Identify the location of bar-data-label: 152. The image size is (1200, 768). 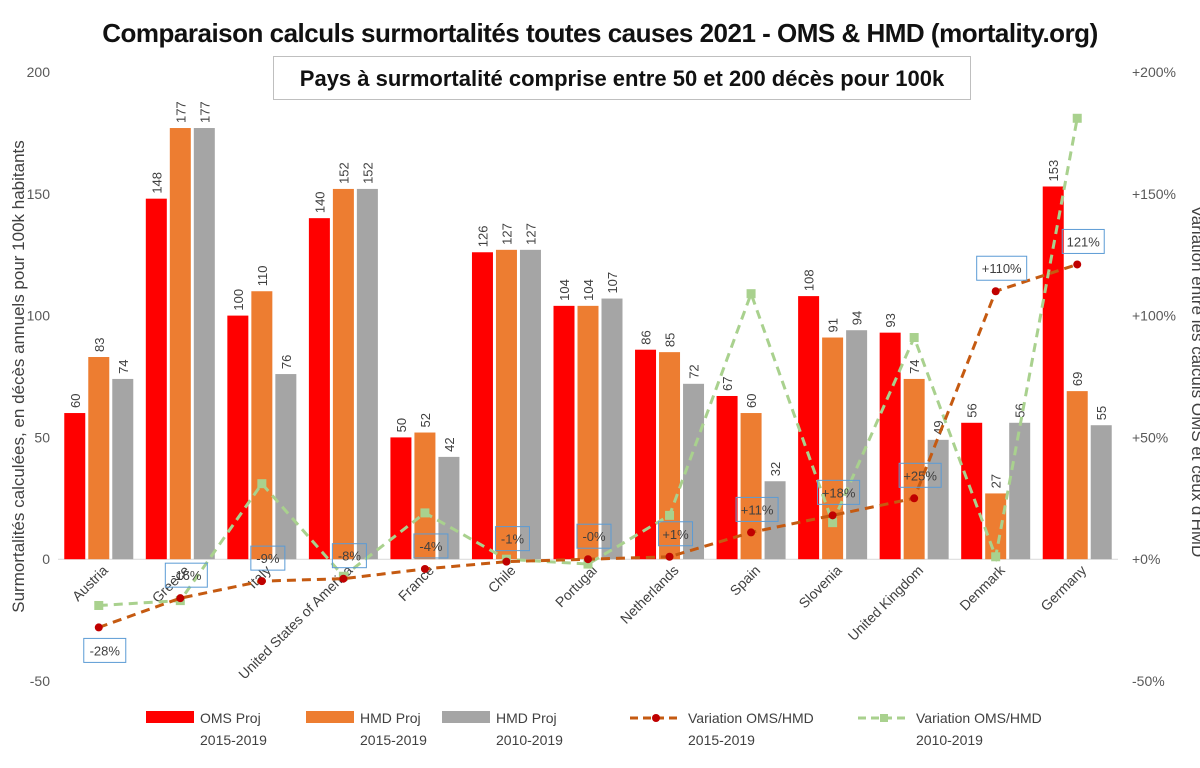
(343, 173).